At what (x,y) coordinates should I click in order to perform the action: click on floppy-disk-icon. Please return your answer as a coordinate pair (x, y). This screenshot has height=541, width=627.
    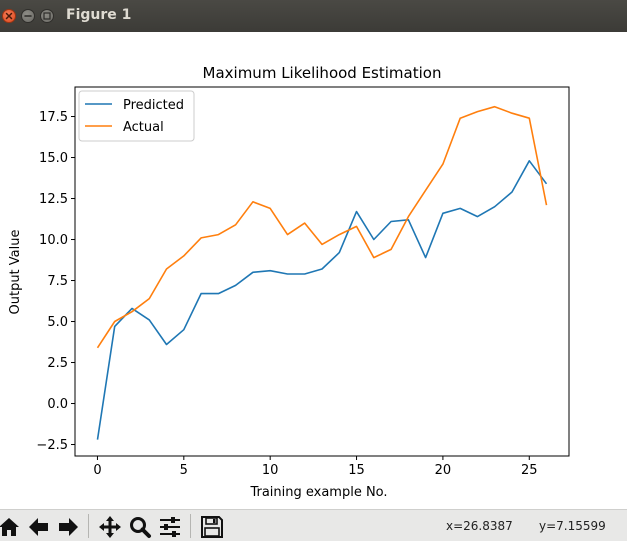
    Looking at the image, I should click on (212, 527).